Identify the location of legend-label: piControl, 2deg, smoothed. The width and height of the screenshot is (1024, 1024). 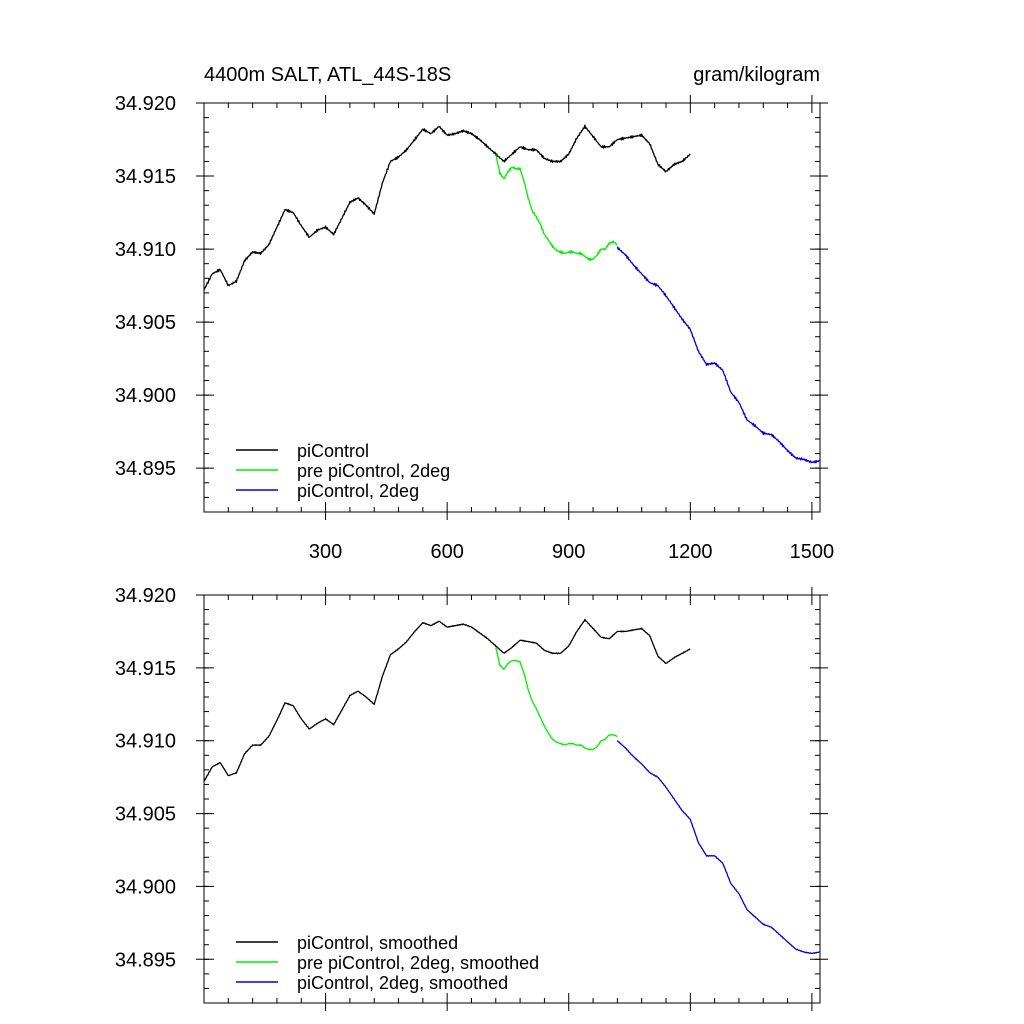
(402, 983).